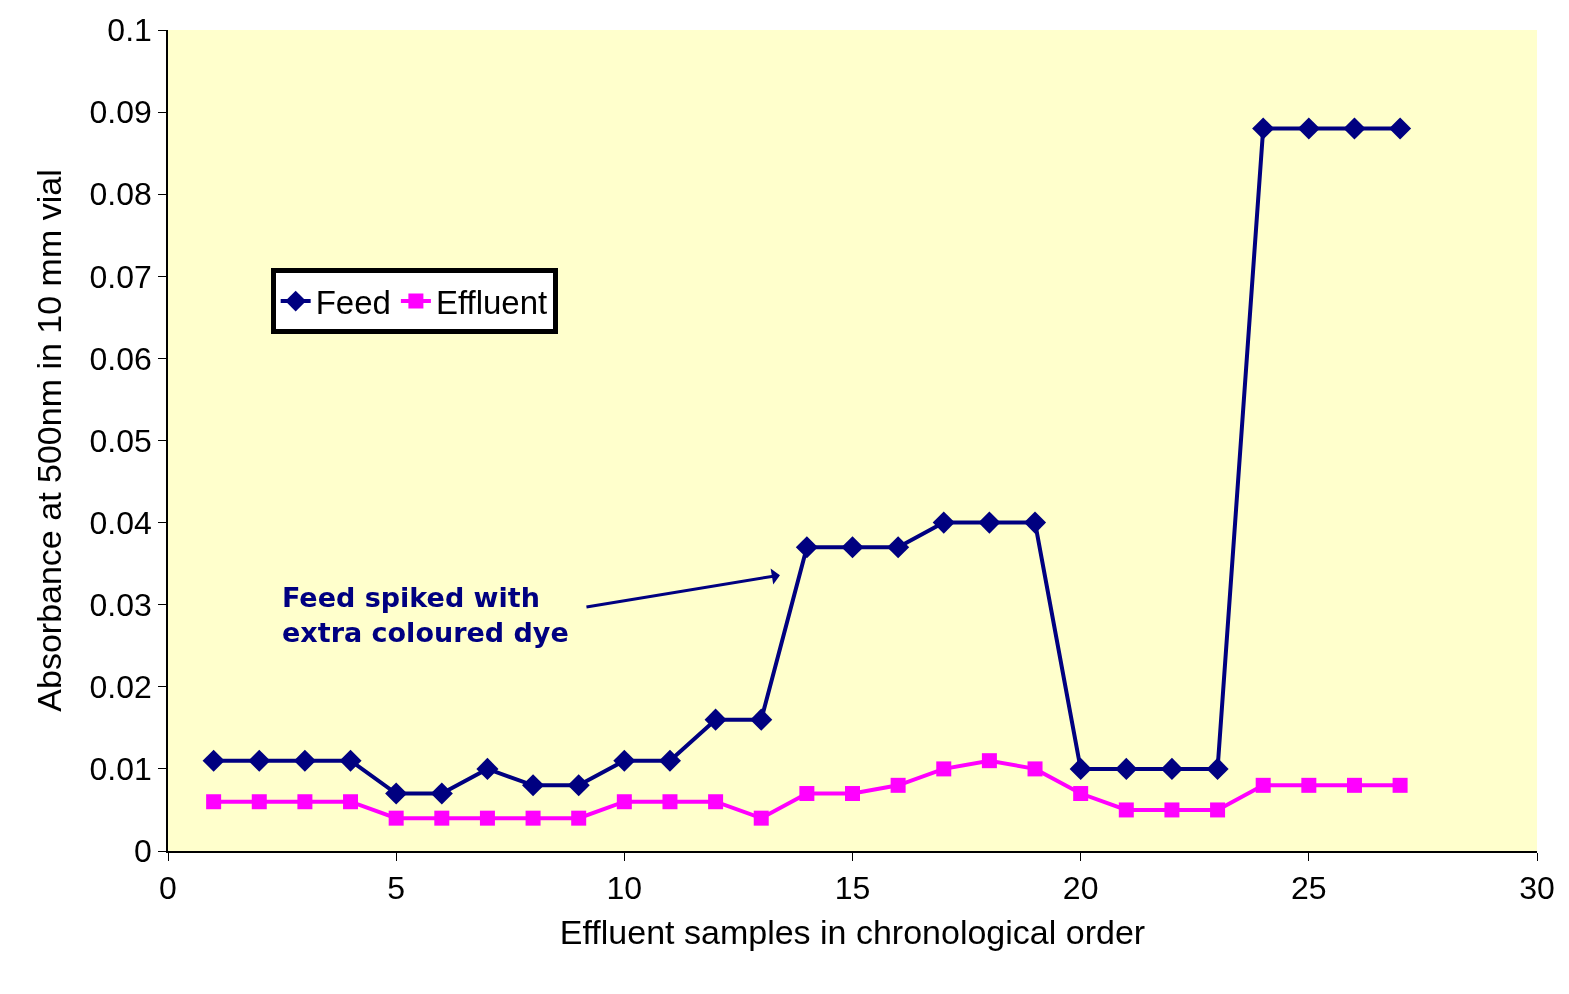 The width and height of the screenshot is (1569, 994). I want to click on y-tick-label: 0.03, so click(120, 604).